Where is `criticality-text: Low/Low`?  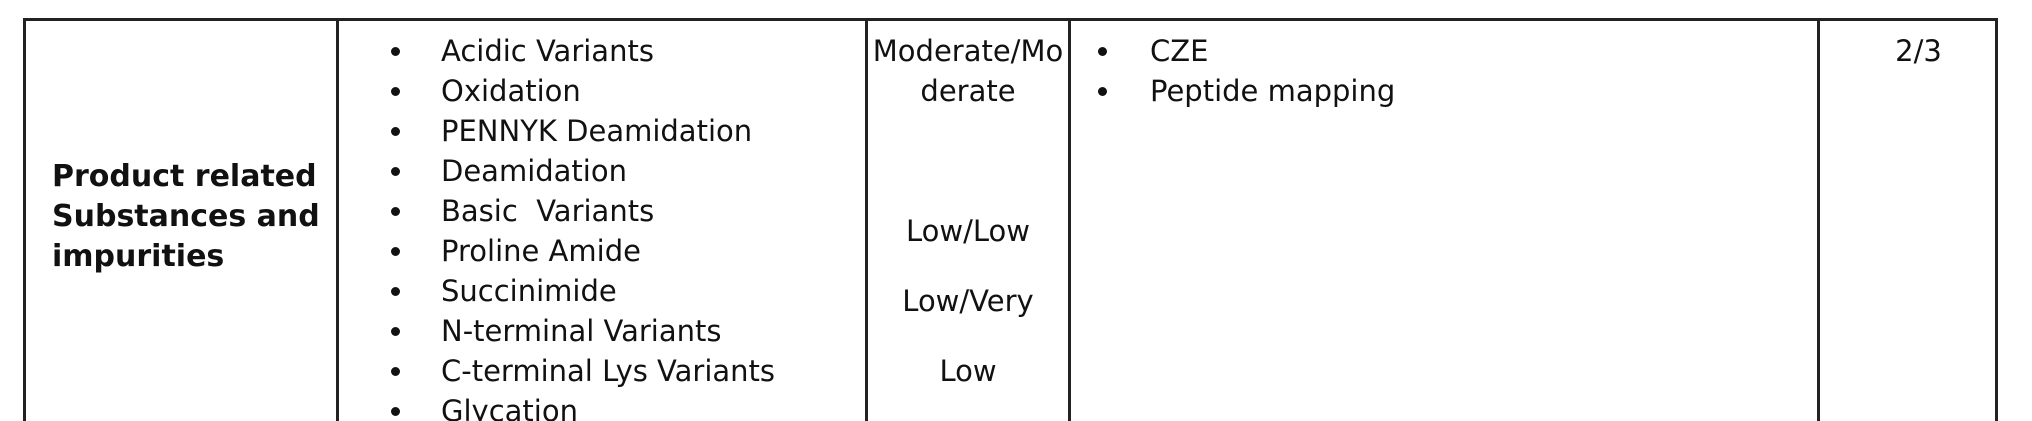 criticality-text: Low/Low is located at coordinates (968, 231).